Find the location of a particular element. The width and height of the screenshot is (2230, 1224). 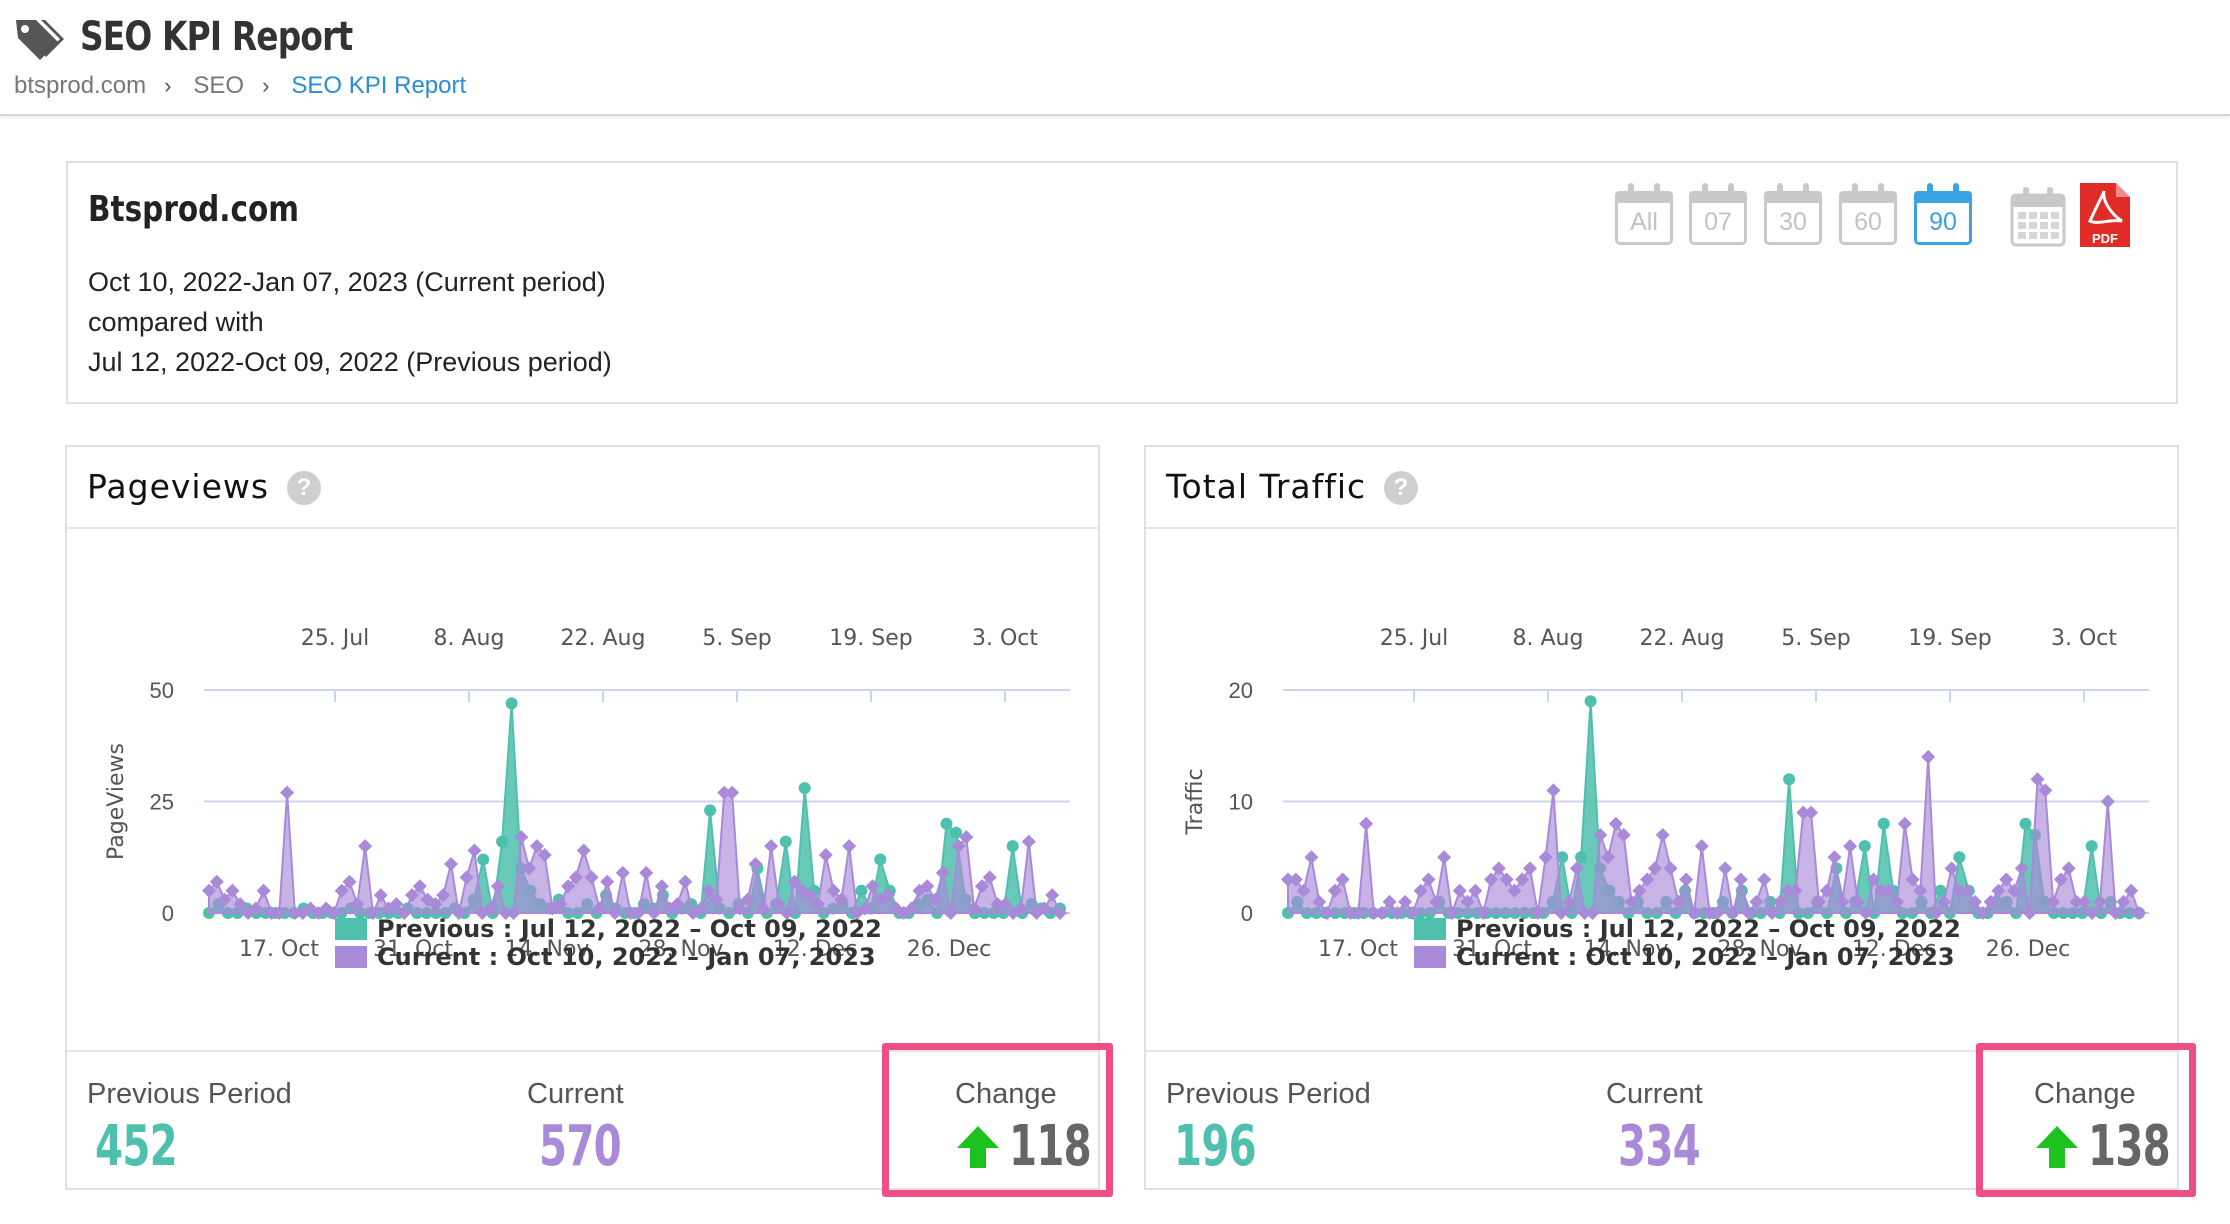

x-top-tick-label: 5. Sep is located at coordinates (1815, 638).